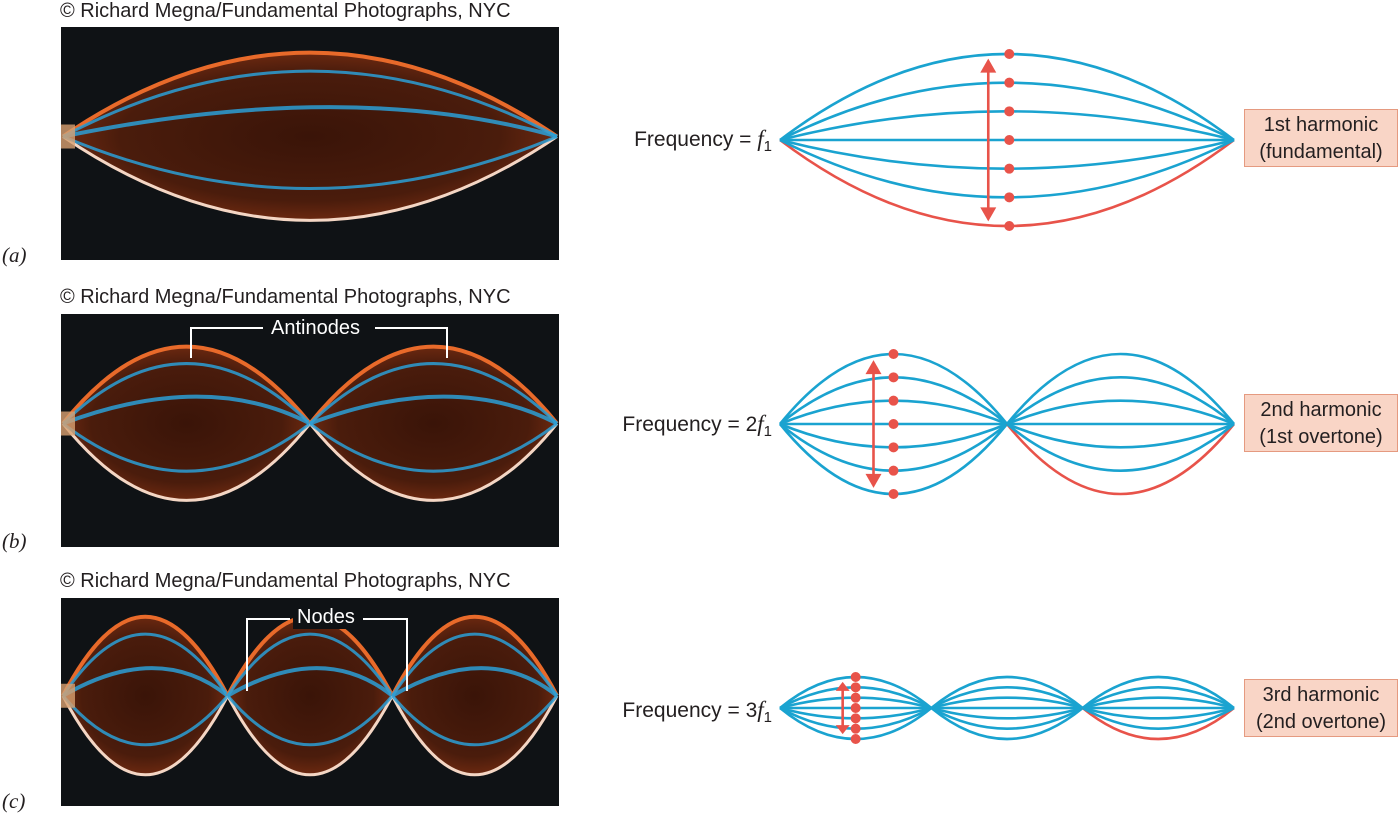 The image size is (1400, 833). I want to click on harmonic-name: 2nd harmonic, so click(1321, 410).